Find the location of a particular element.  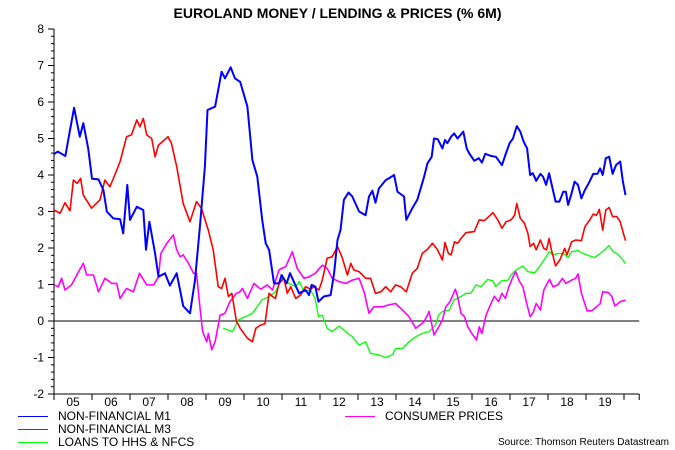

legend-label-m3: NON-FINANCIAL M3 is located at coordinates (114, 429).